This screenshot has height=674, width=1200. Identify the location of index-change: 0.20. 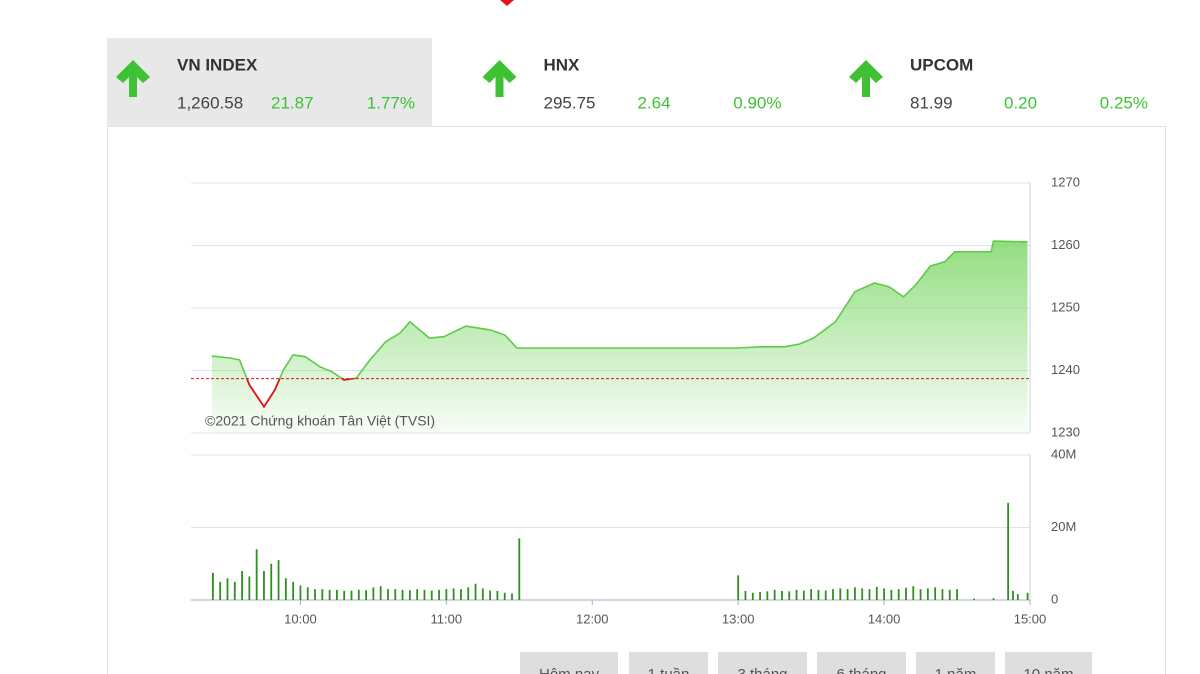
(1020, 102).